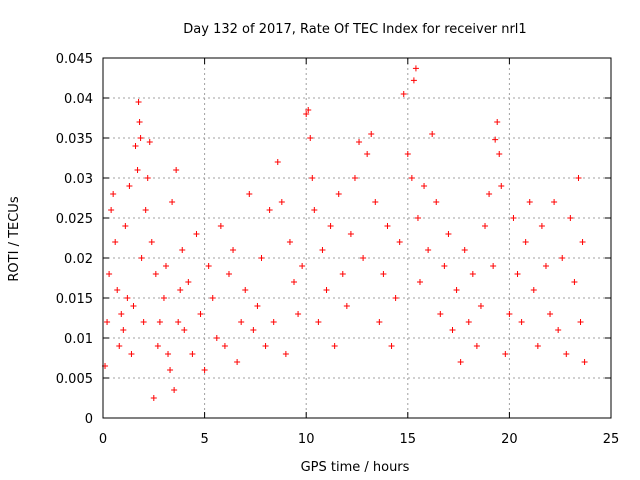 This screenshot has height=480, width=640. I want to click on x-tick-label: 15, so click(408, 439).